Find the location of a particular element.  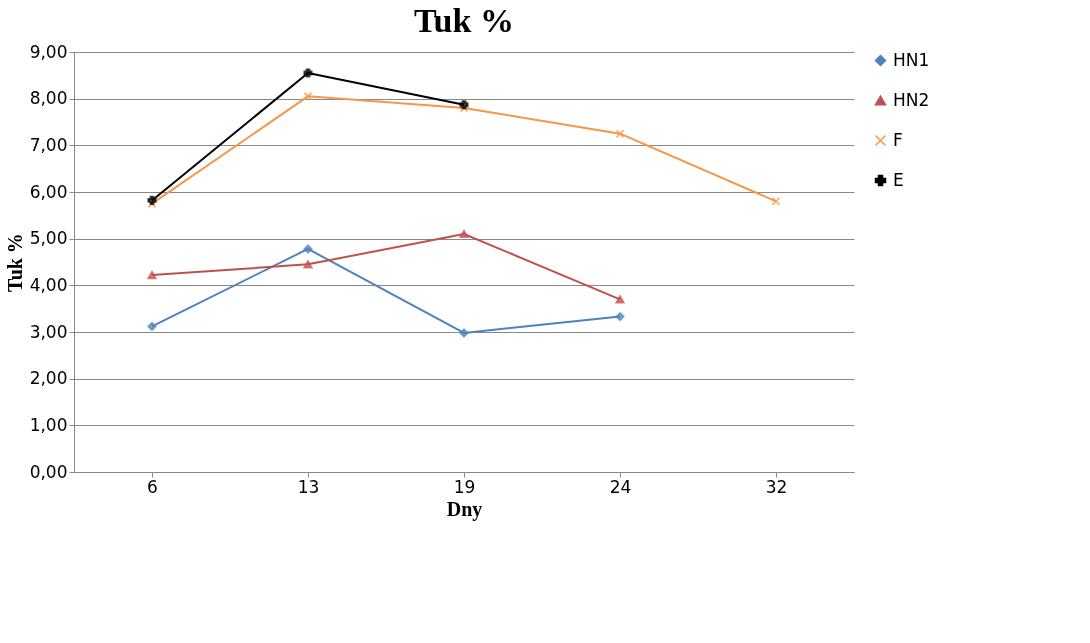

y-tick-label: 5,00 is located at coordinates (48, 238).